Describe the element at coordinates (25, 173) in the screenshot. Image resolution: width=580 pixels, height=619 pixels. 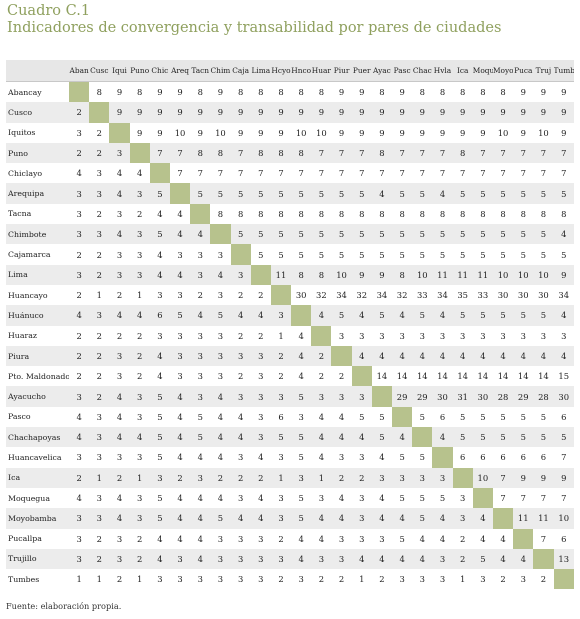
I see `row-label: Chiclayo` at that location.